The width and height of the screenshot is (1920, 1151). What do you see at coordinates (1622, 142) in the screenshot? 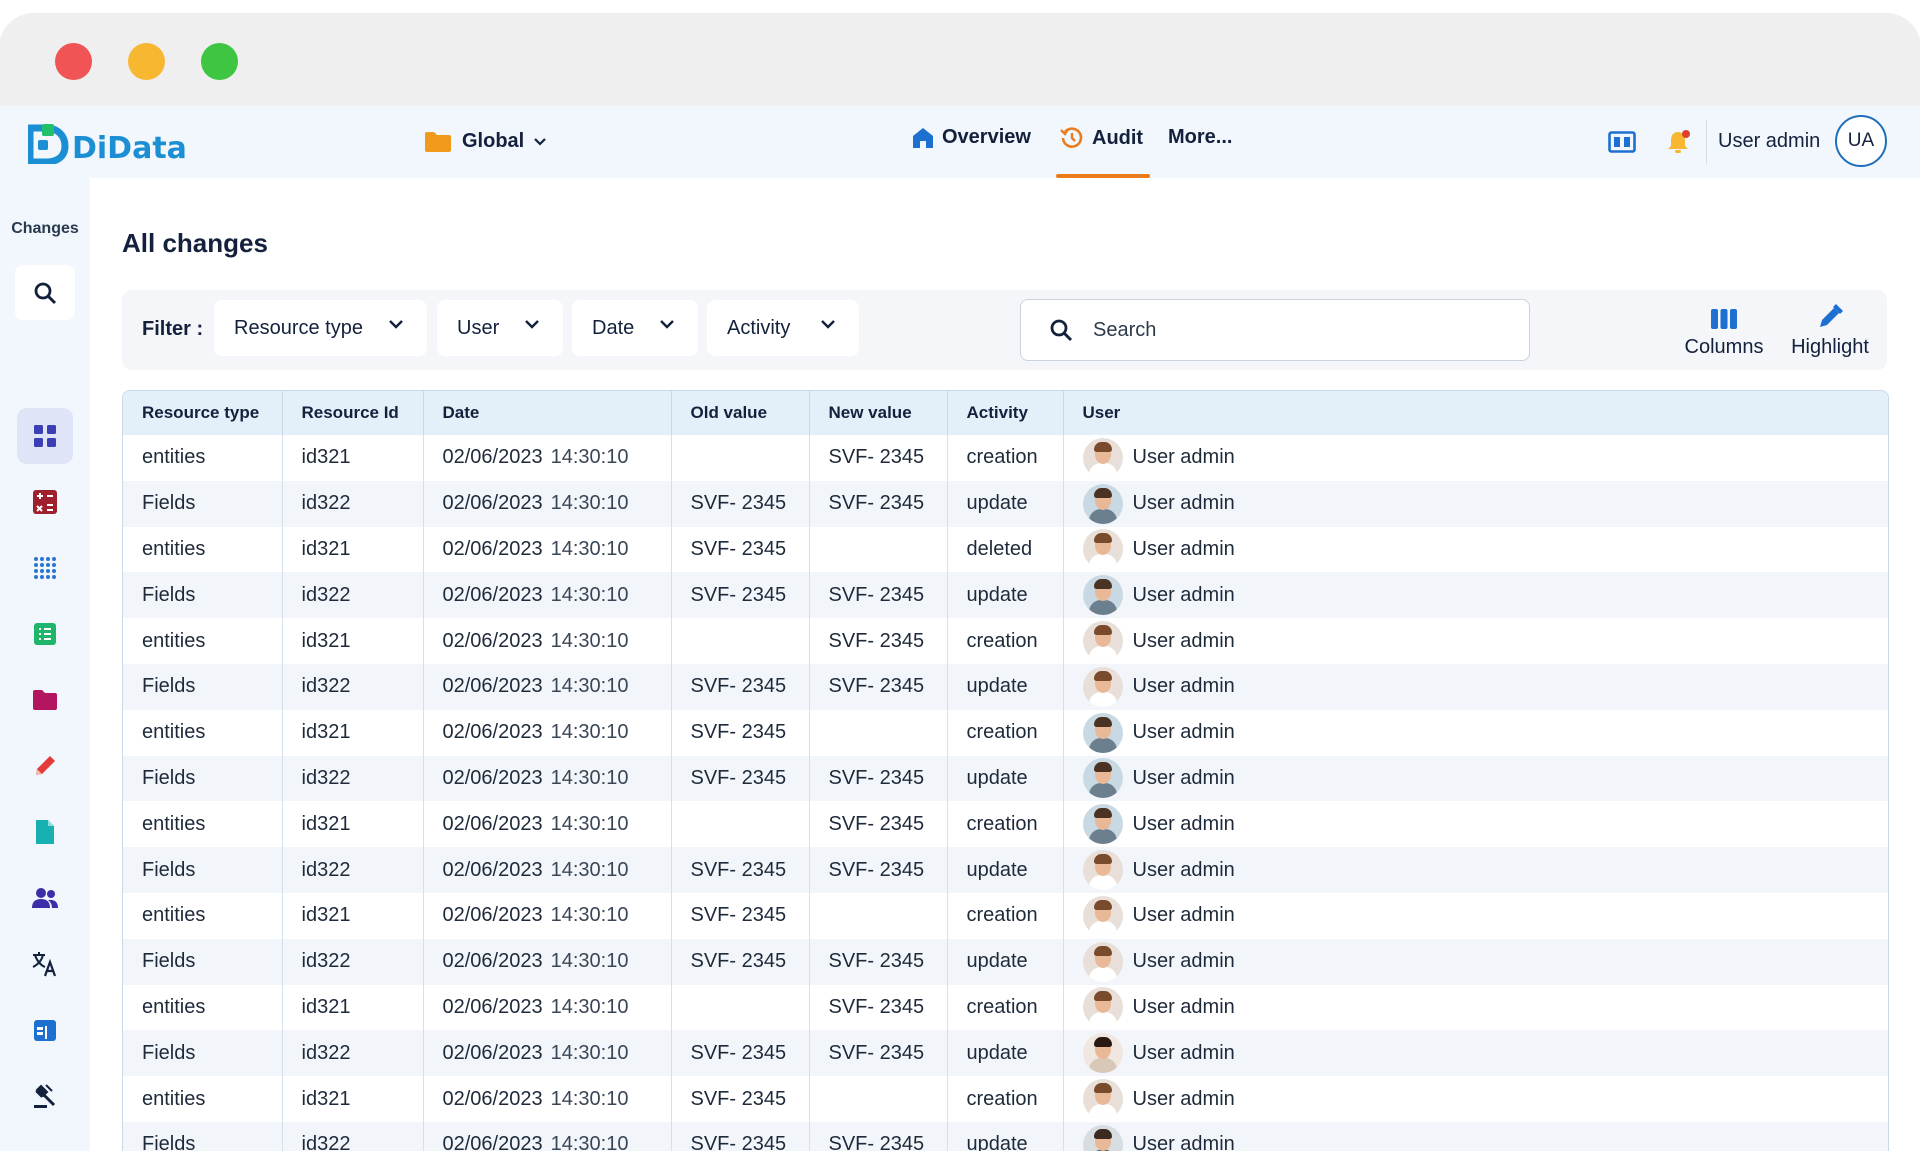
I see `layout-toggle-button` at bounding box center [1622, 142].